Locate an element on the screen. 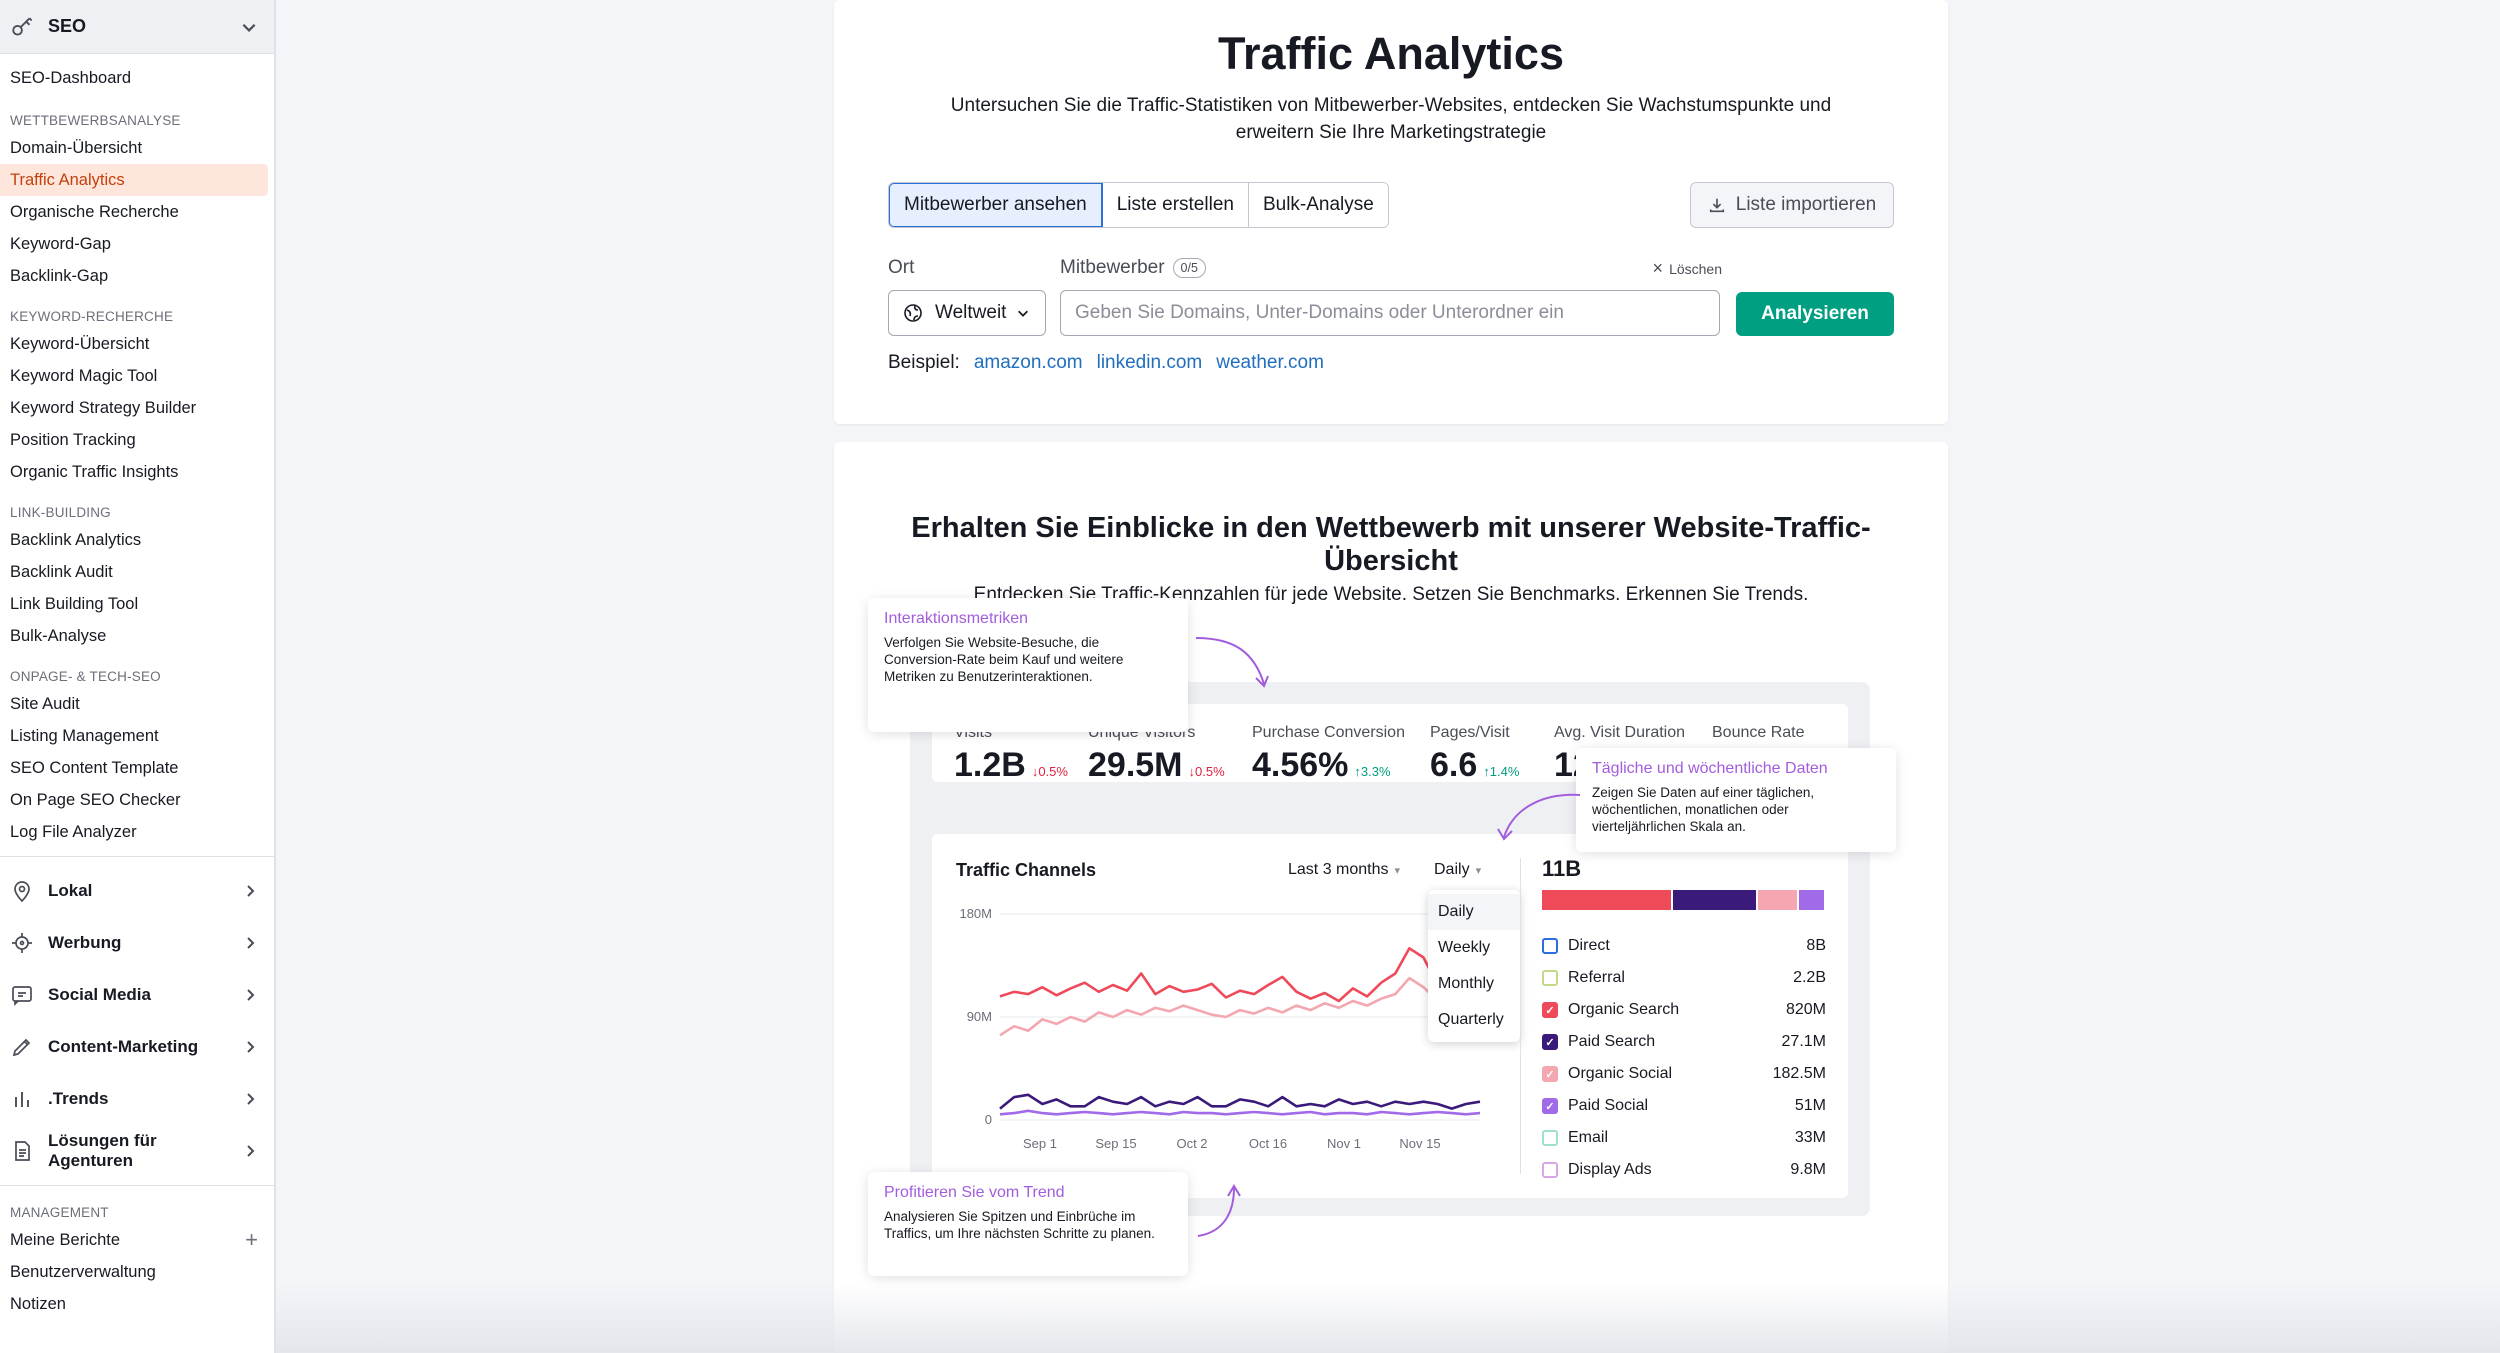  sidebar-item-on-page-seo-checker: On Page SEO Checker is located at coordinates (95, 799).